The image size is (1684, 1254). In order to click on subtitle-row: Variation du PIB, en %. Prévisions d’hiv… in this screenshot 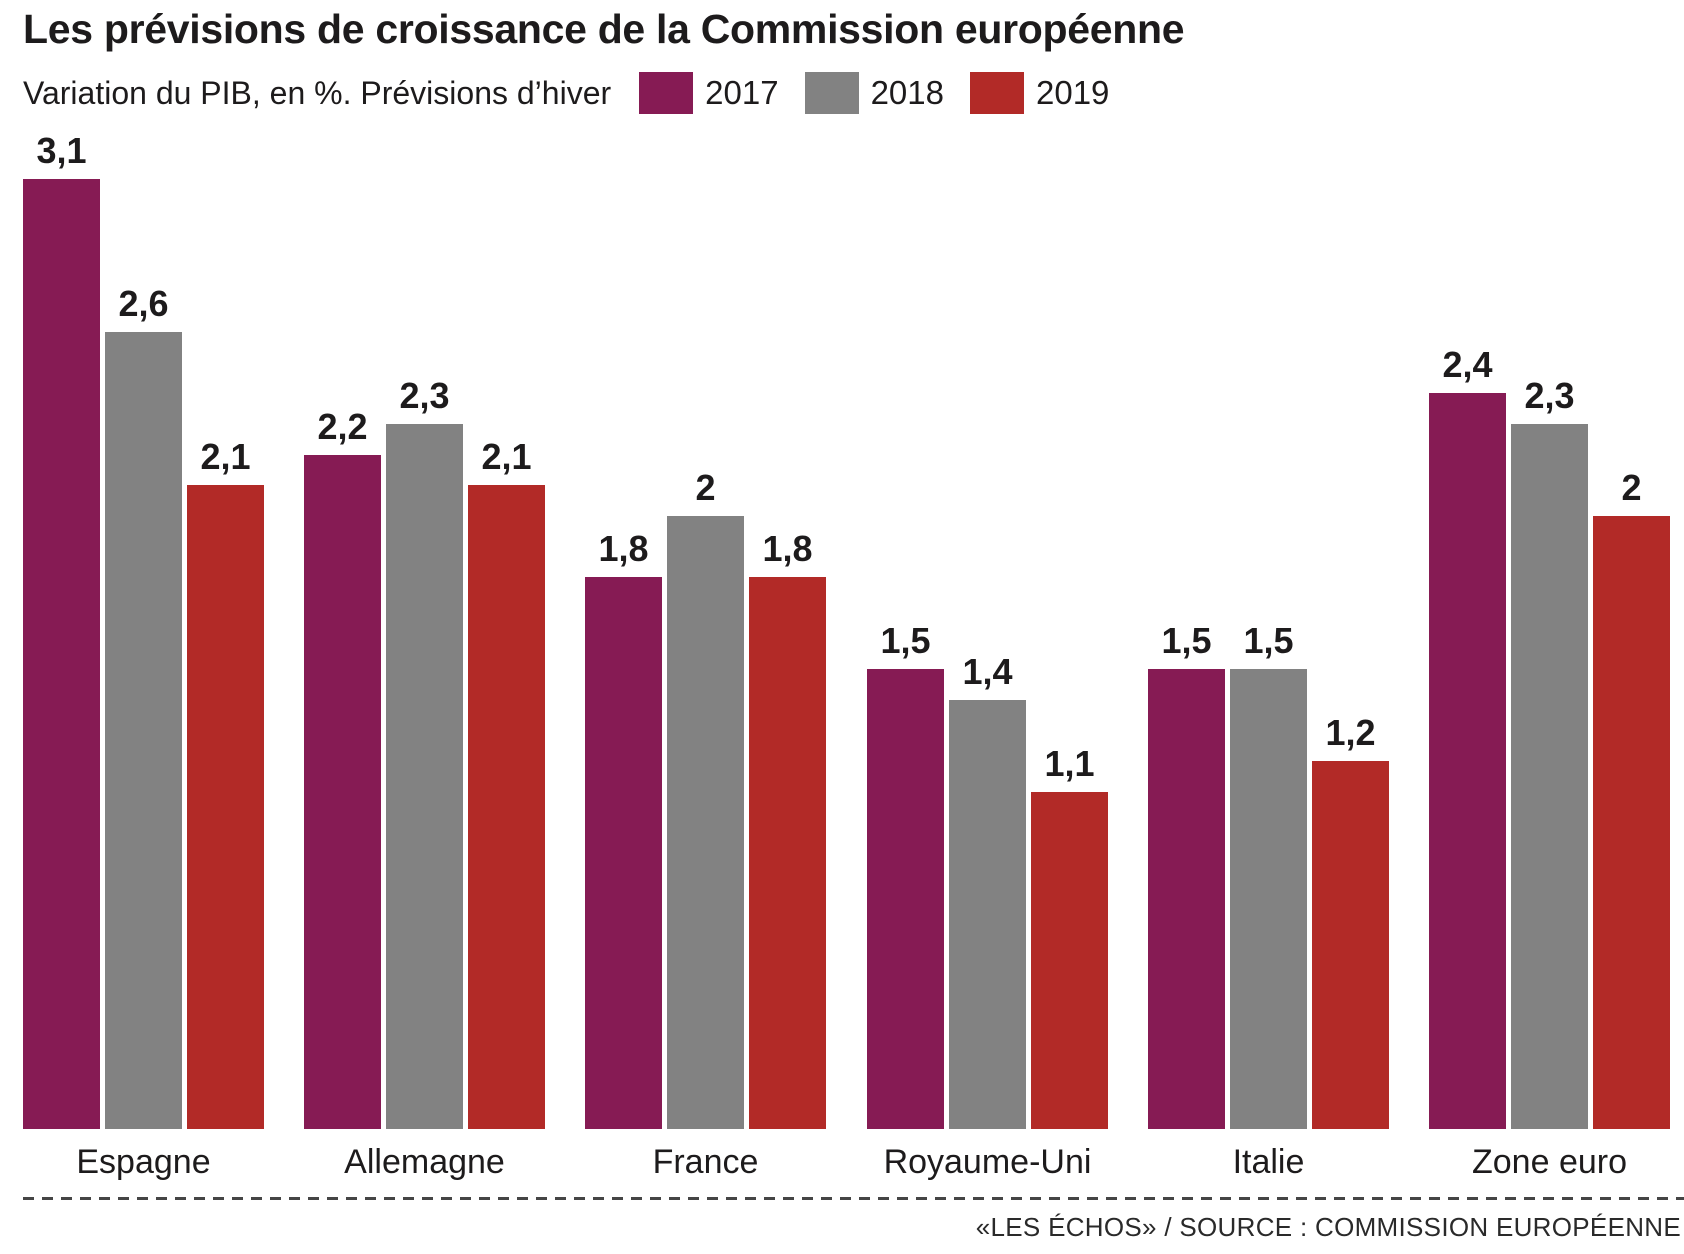, I will do `click(566, 93)`.